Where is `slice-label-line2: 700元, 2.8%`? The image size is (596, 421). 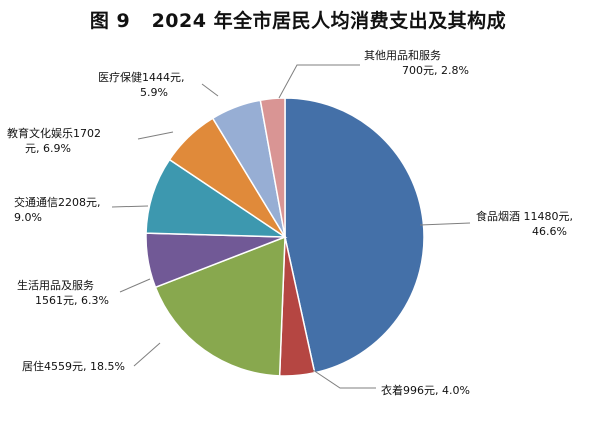
slice-label-line2: 700元, 2.8% is located at coordinates (435, 70).